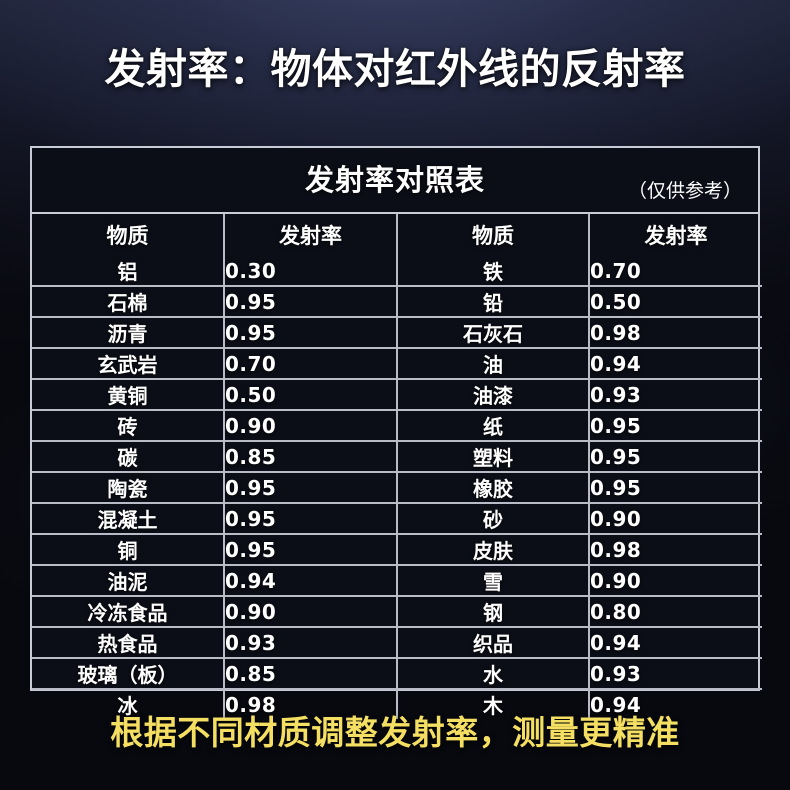 This screenshot has width=790, height=790. Describe the element at coordinates (128, 612) in the screenshot. I see `cell-material-left: 冷冻食品` at that location.